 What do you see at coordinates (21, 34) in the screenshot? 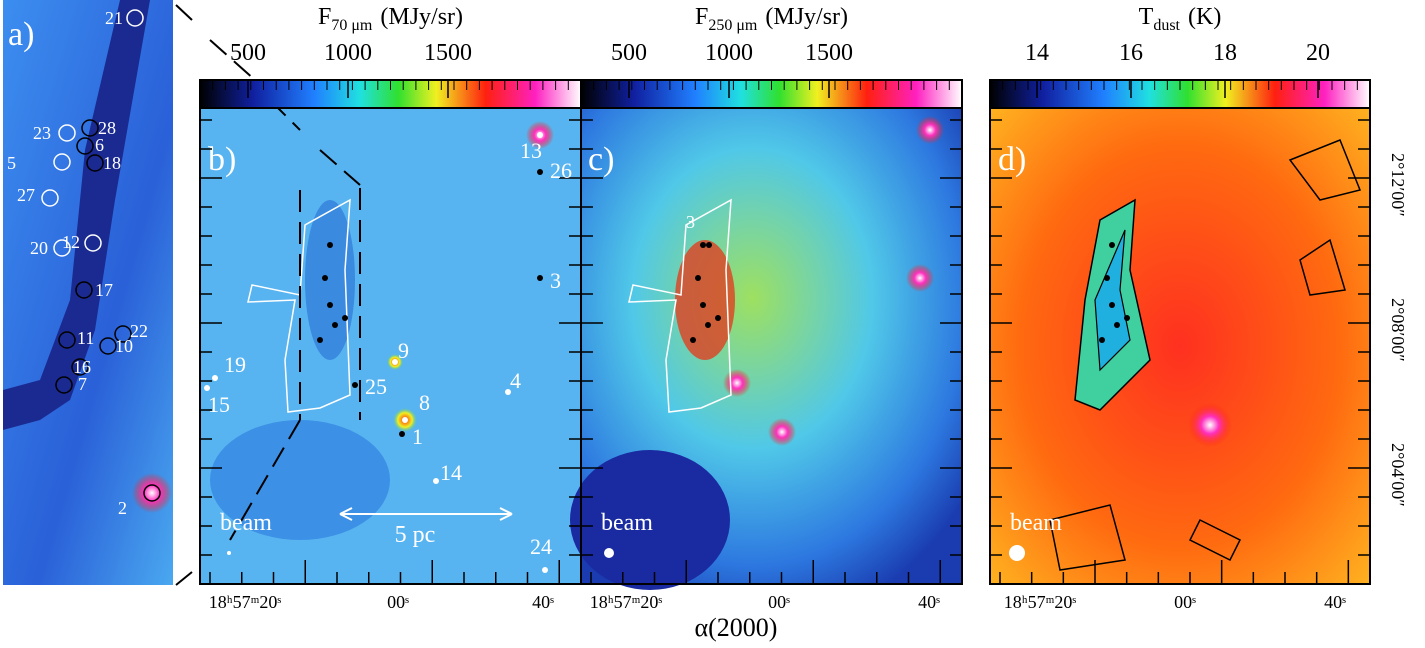
I see `panel-label: a)` at bounding box center [21, 34].